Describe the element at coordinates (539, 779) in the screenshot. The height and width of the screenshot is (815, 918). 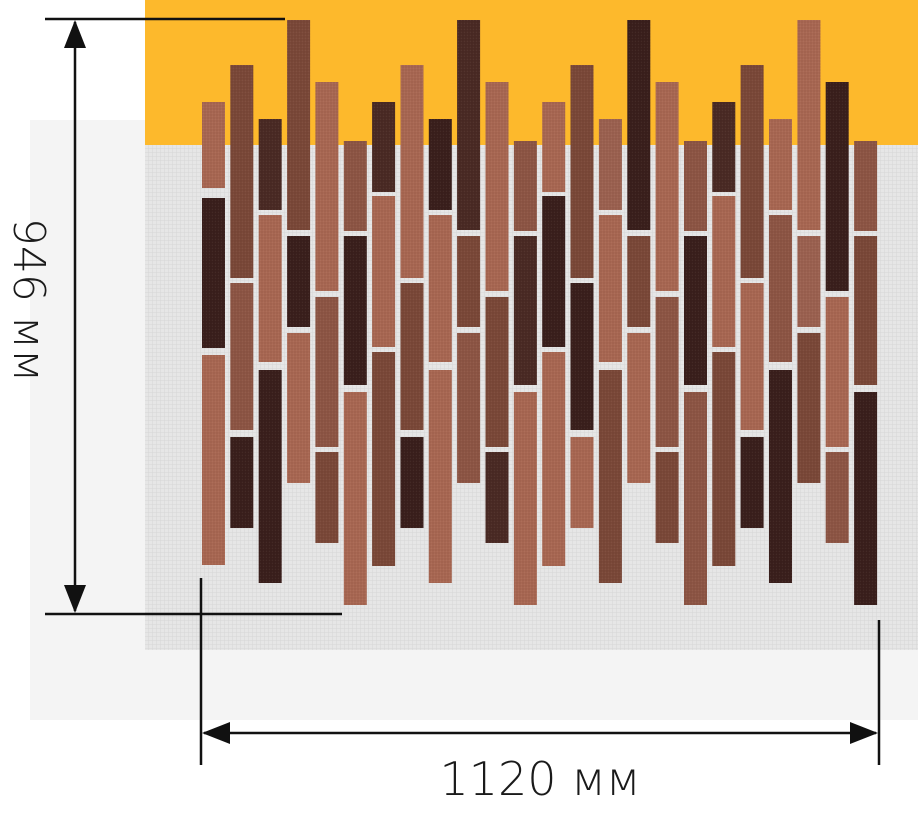
I see `width-label: 1120 мм` at that location.